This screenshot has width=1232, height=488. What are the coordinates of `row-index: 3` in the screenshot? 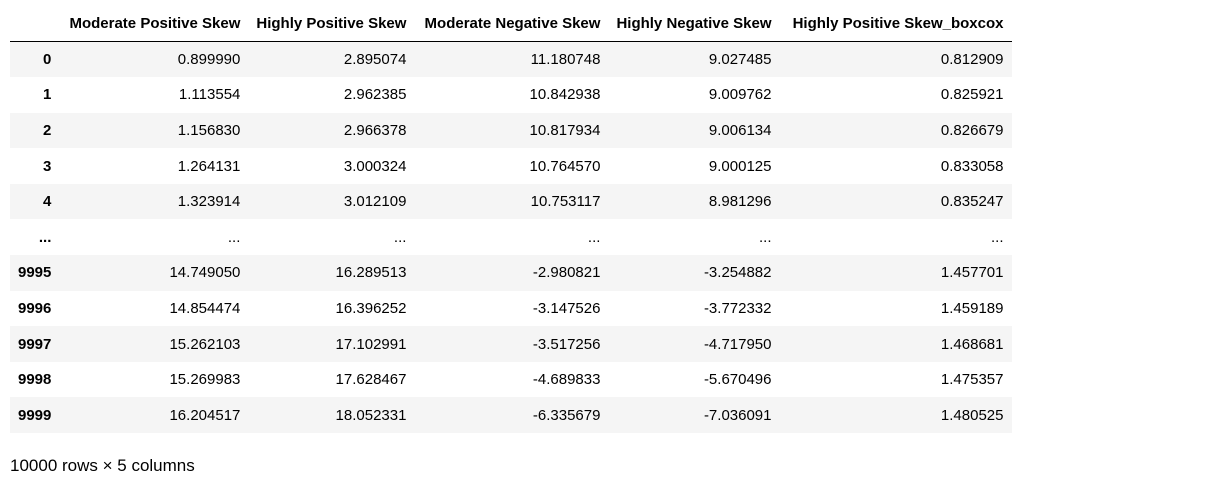 It's located at (47, 166).